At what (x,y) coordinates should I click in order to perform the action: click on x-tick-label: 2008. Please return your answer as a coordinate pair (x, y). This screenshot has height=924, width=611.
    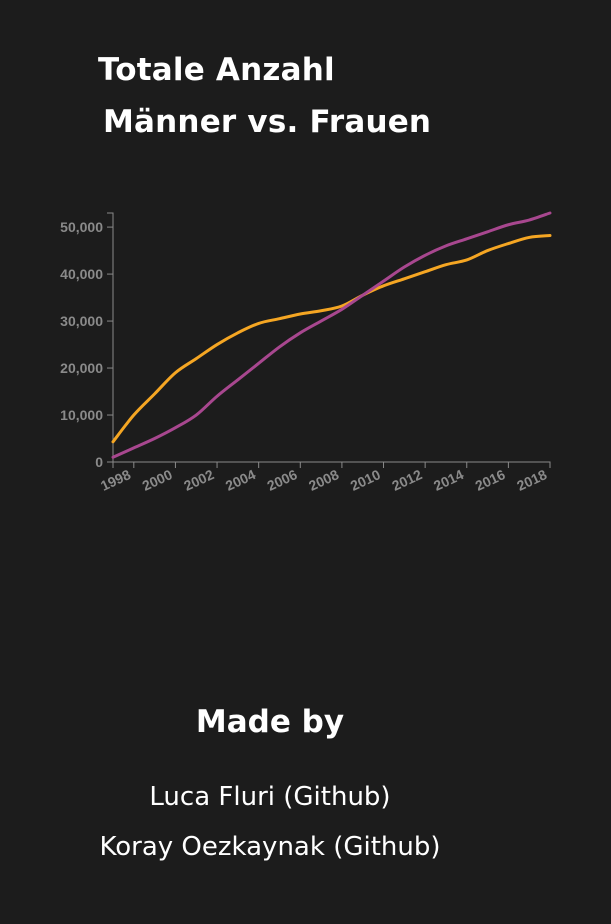
    Looking at the image, I should click on (323, 480).